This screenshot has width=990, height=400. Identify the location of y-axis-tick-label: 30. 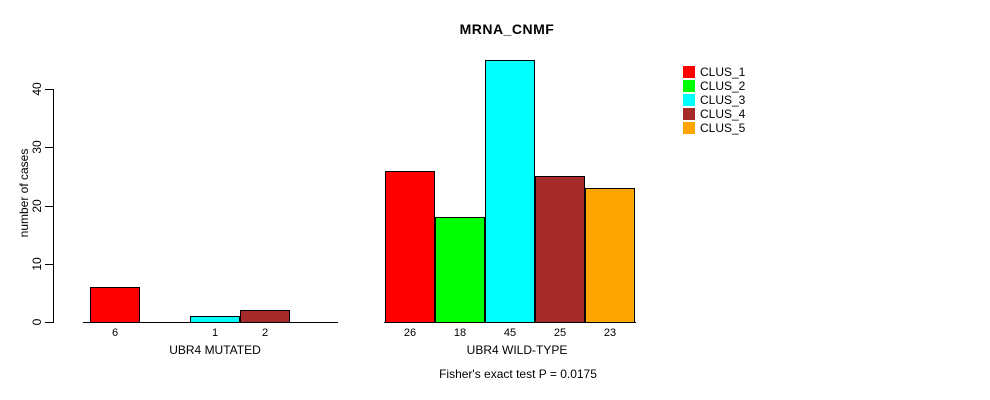
(37, 147).